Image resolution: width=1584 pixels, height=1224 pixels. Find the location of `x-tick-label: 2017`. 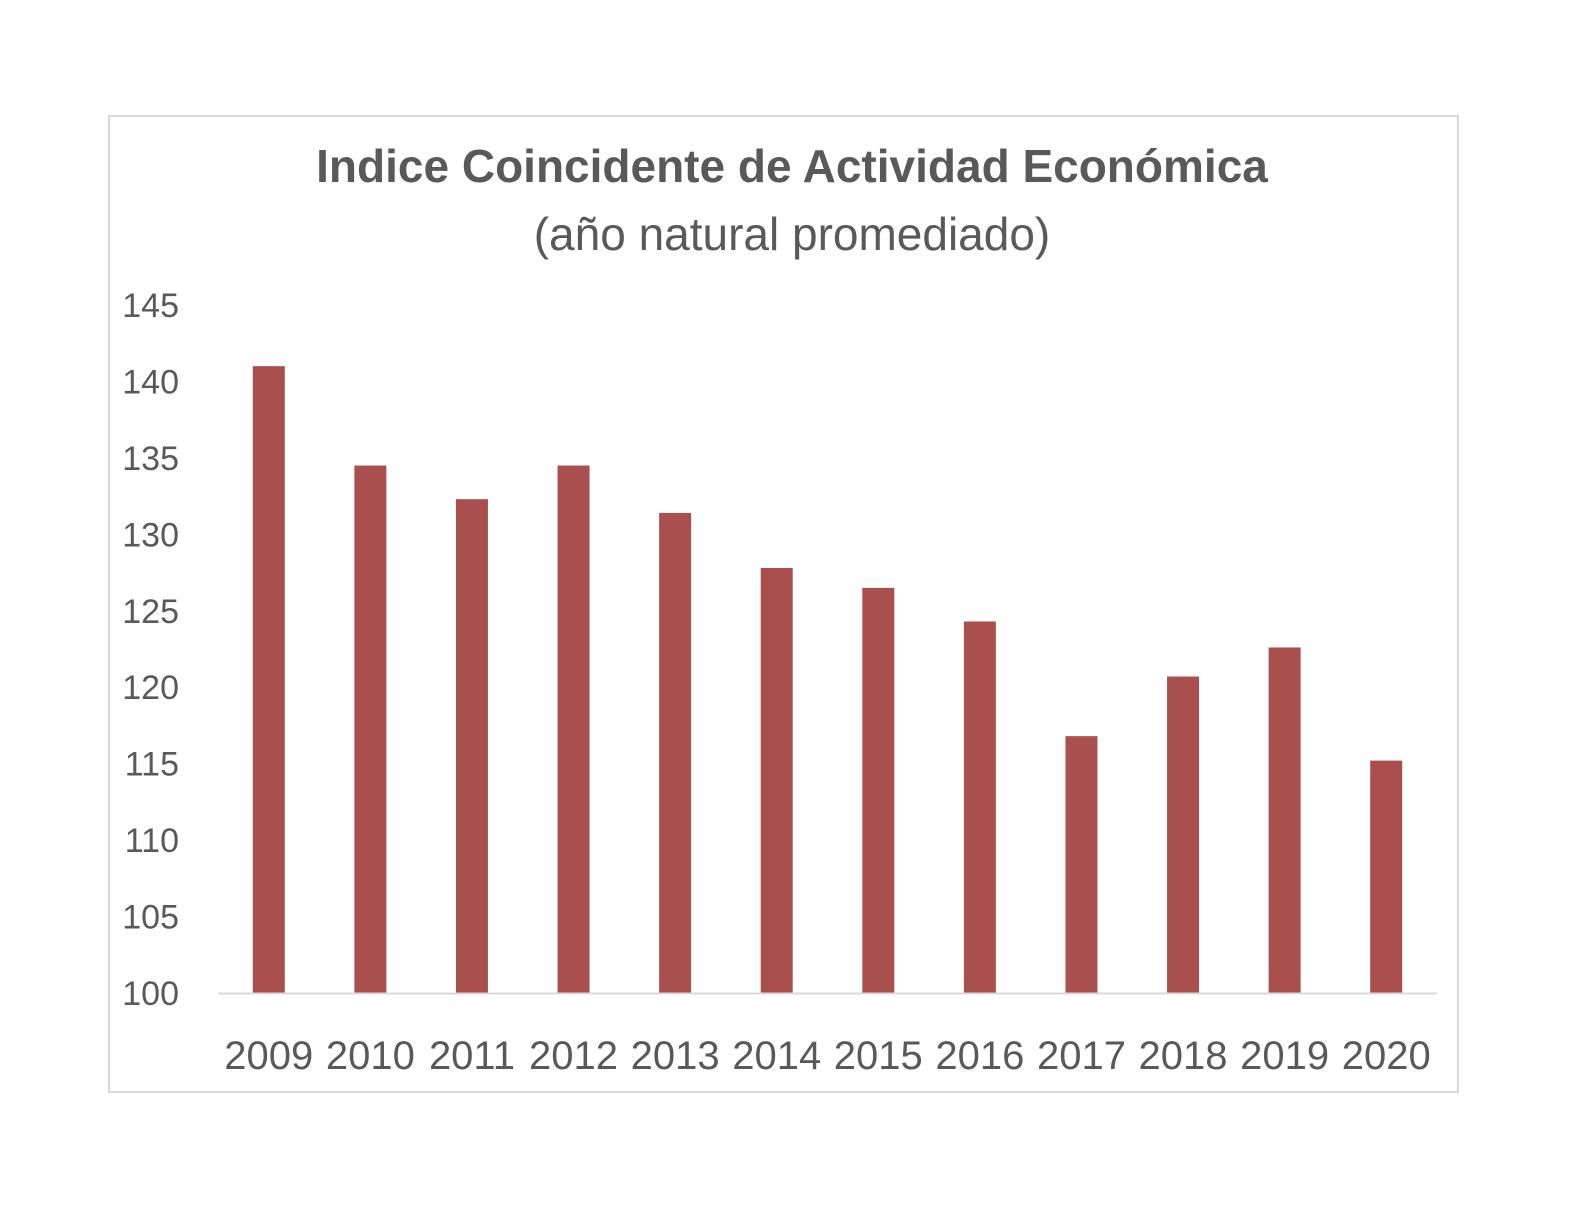

x-tick-label: 2017 is located at coordinates (1081, 1056).